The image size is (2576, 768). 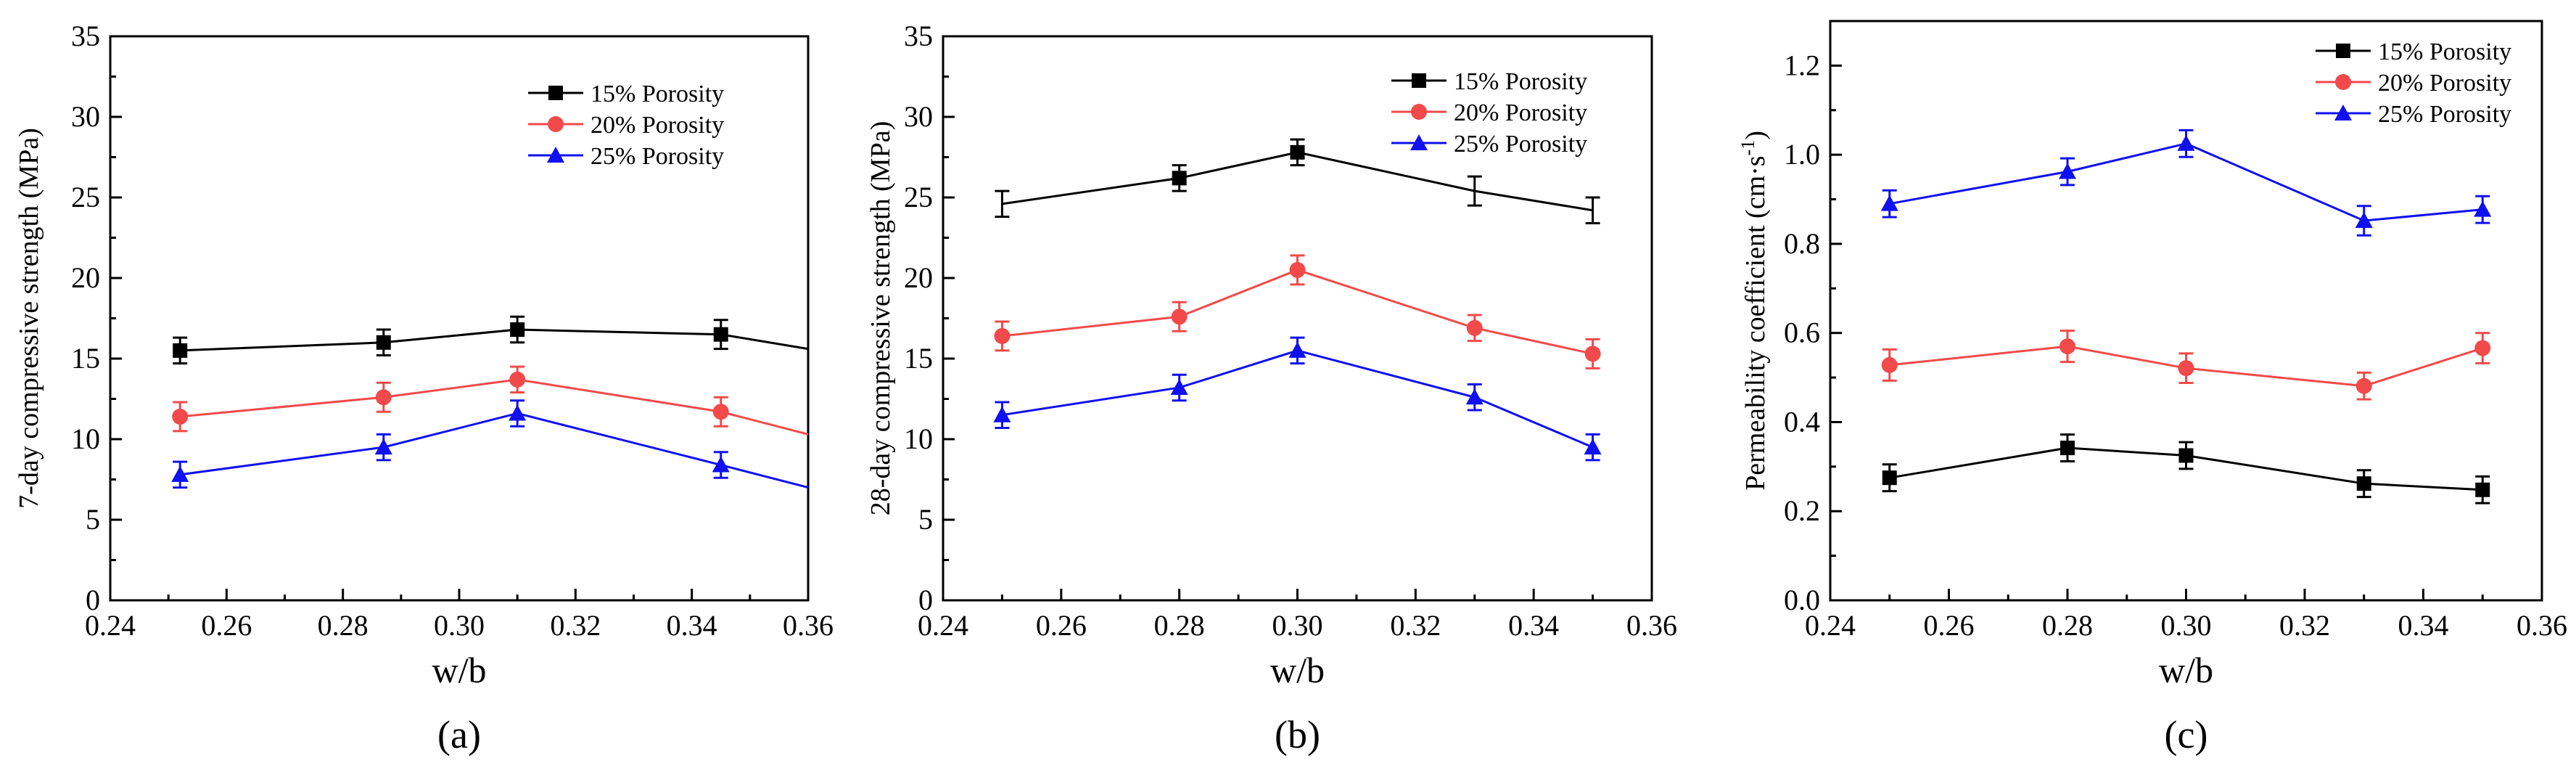 I want to click on y-axis-title-text: 28-day compressive strength (MPa), so click(x=880, y=319).